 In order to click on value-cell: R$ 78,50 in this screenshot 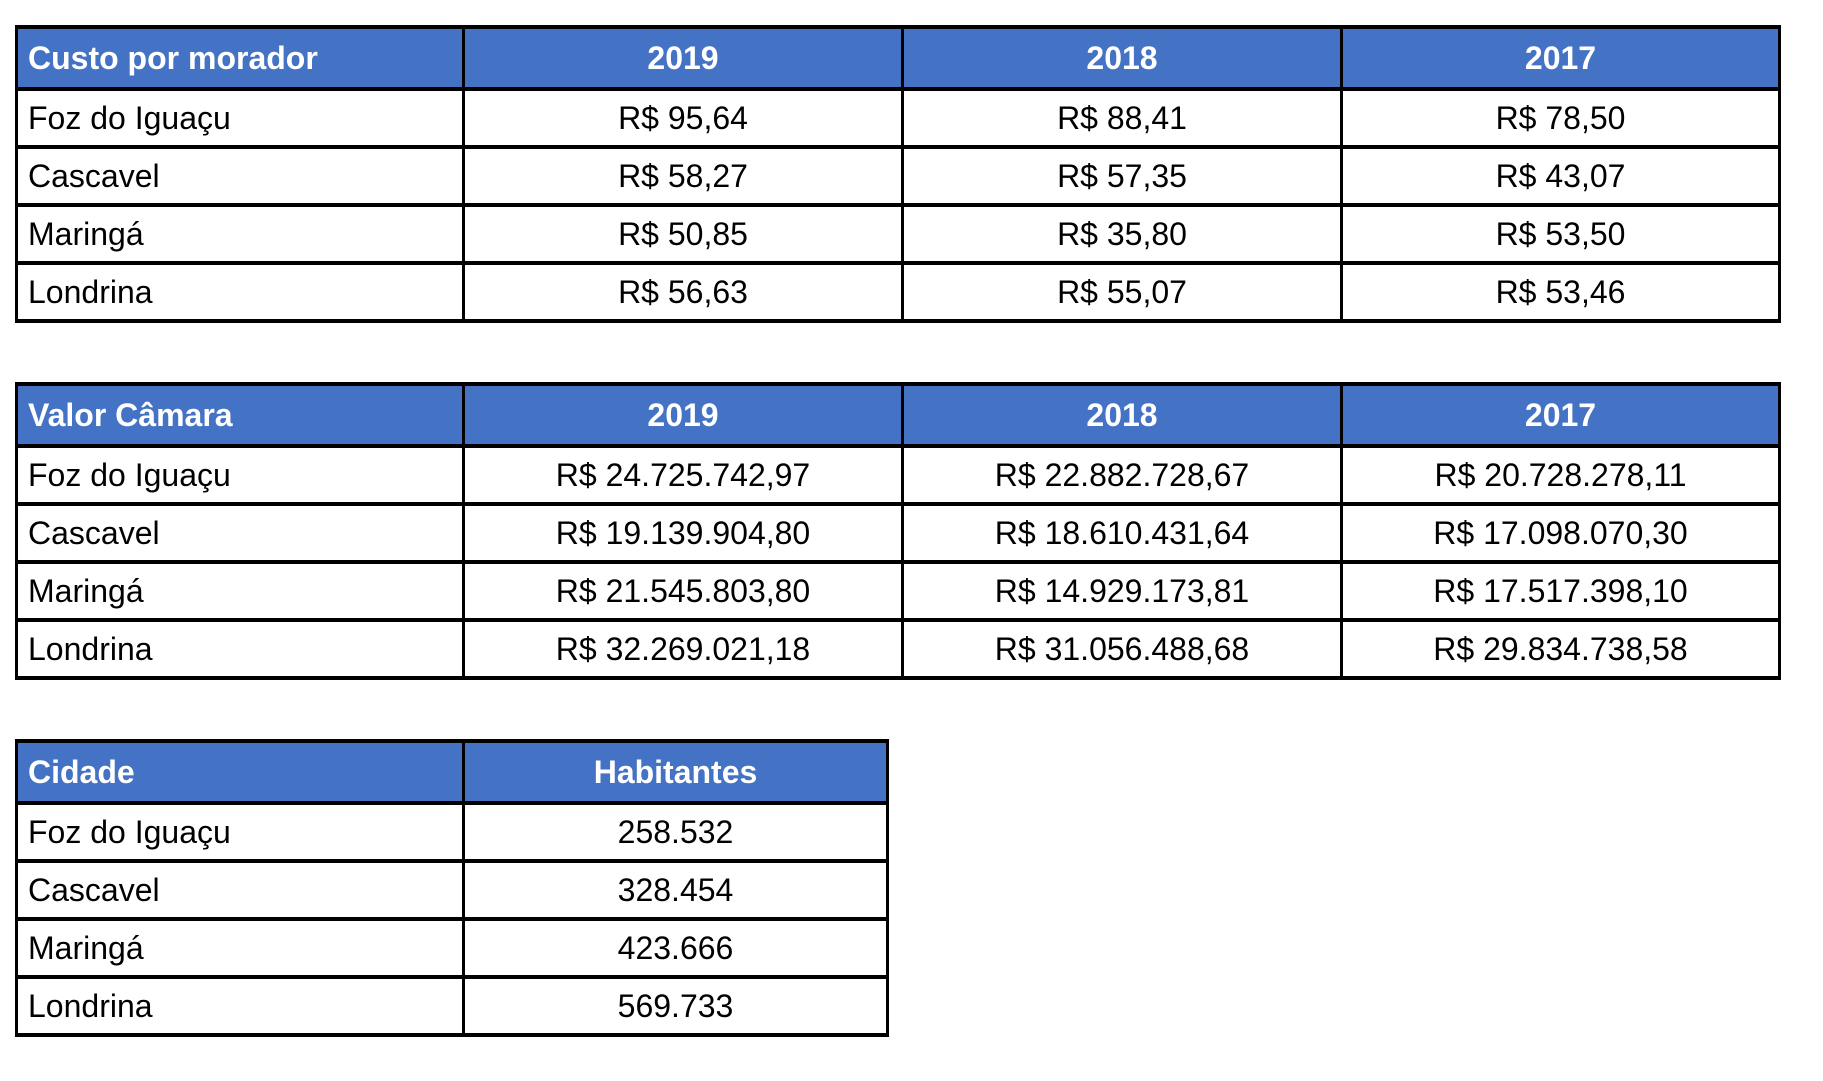, I will do `click(1560, 118)`.